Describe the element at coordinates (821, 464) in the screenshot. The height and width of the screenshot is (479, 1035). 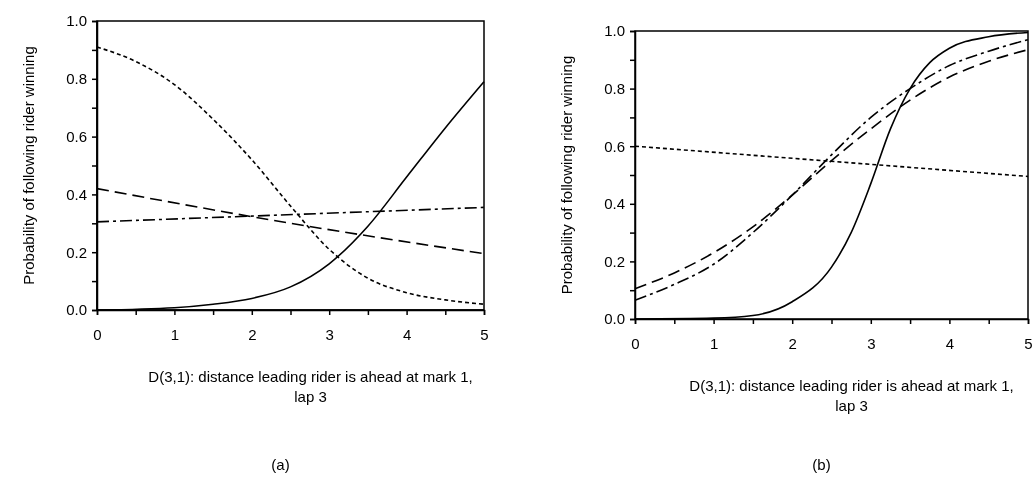
I see `text: (b)` at that location.